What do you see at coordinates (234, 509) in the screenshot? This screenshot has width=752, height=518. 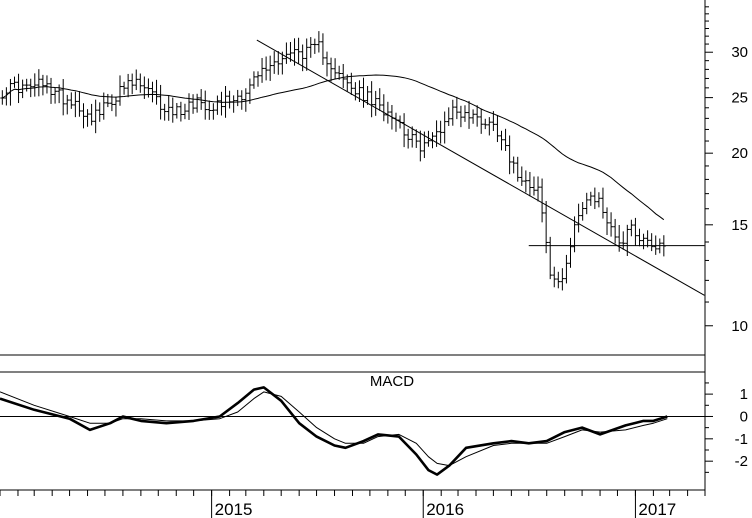 I see `x-year-label: 2015` at bounding box center [234, 509].